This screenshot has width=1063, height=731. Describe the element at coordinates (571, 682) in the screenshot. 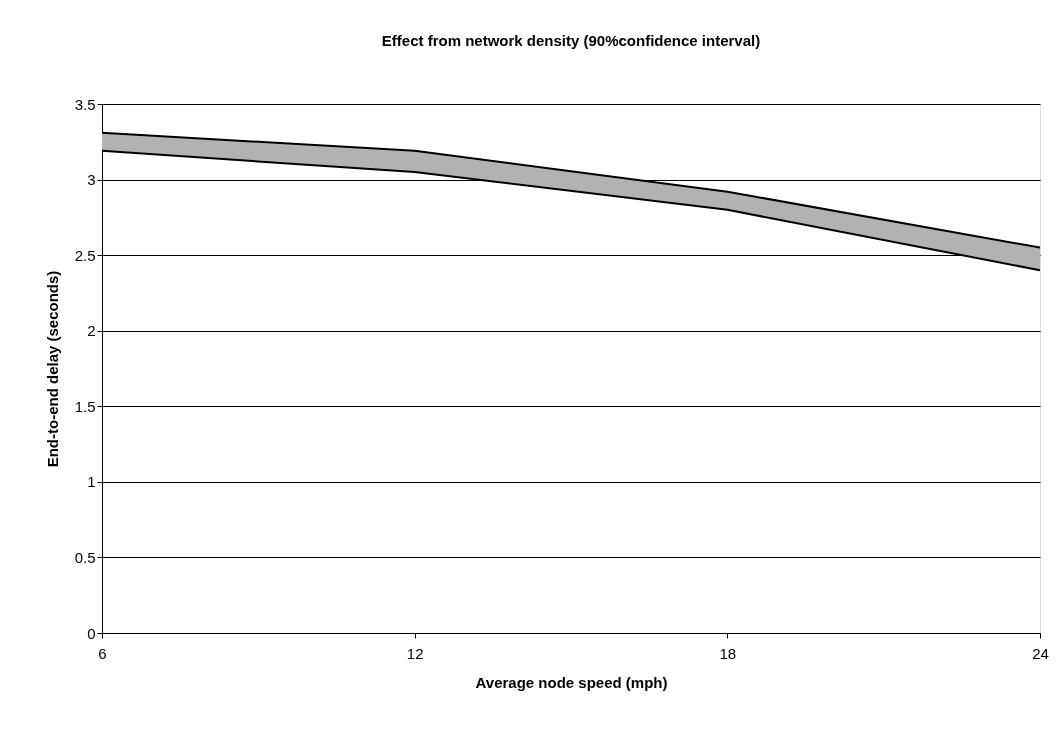

I see `x-axis-title: Average node speed (mph)` at that location.